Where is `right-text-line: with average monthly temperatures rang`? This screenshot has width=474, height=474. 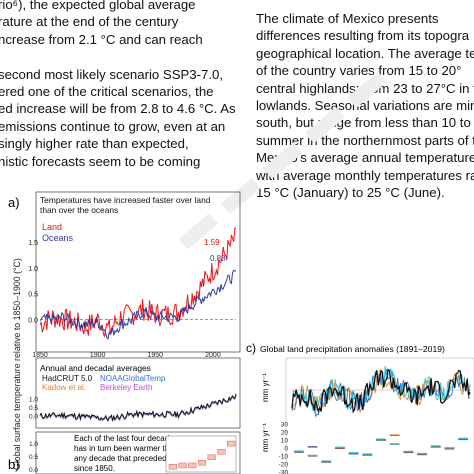 right-text-line: with average monthly temperatures rang is located at coordinates (365, 175).